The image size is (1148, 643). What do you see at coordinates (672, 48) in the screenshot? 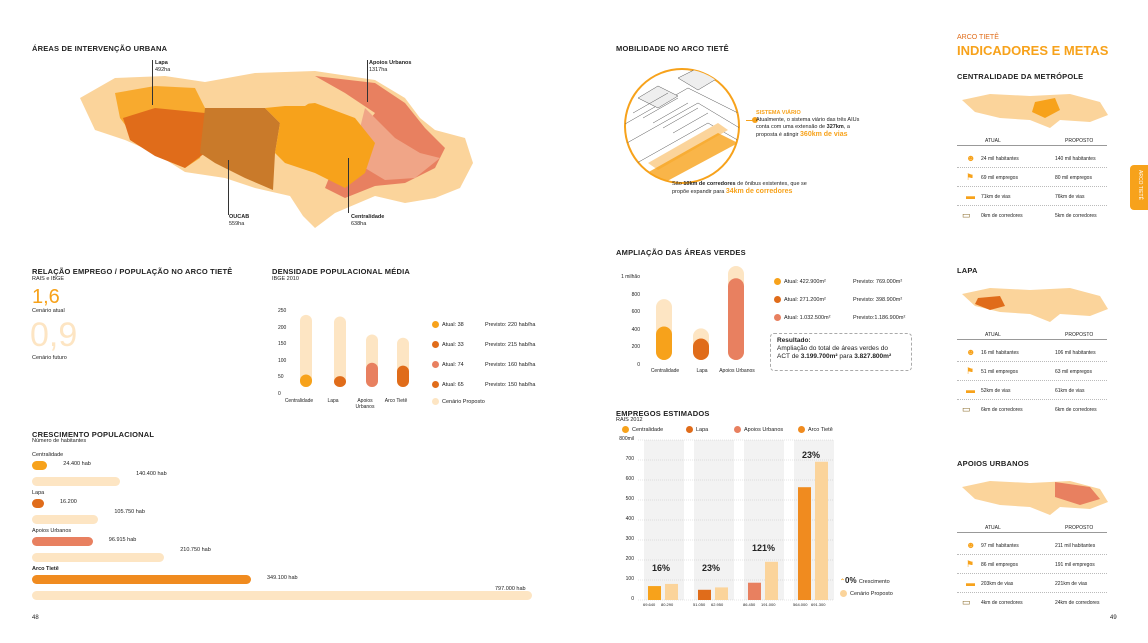
I see `mobilidade-title: MOBILIDADE NO ARCO TIETÊ` at bounding box center [672, 48].